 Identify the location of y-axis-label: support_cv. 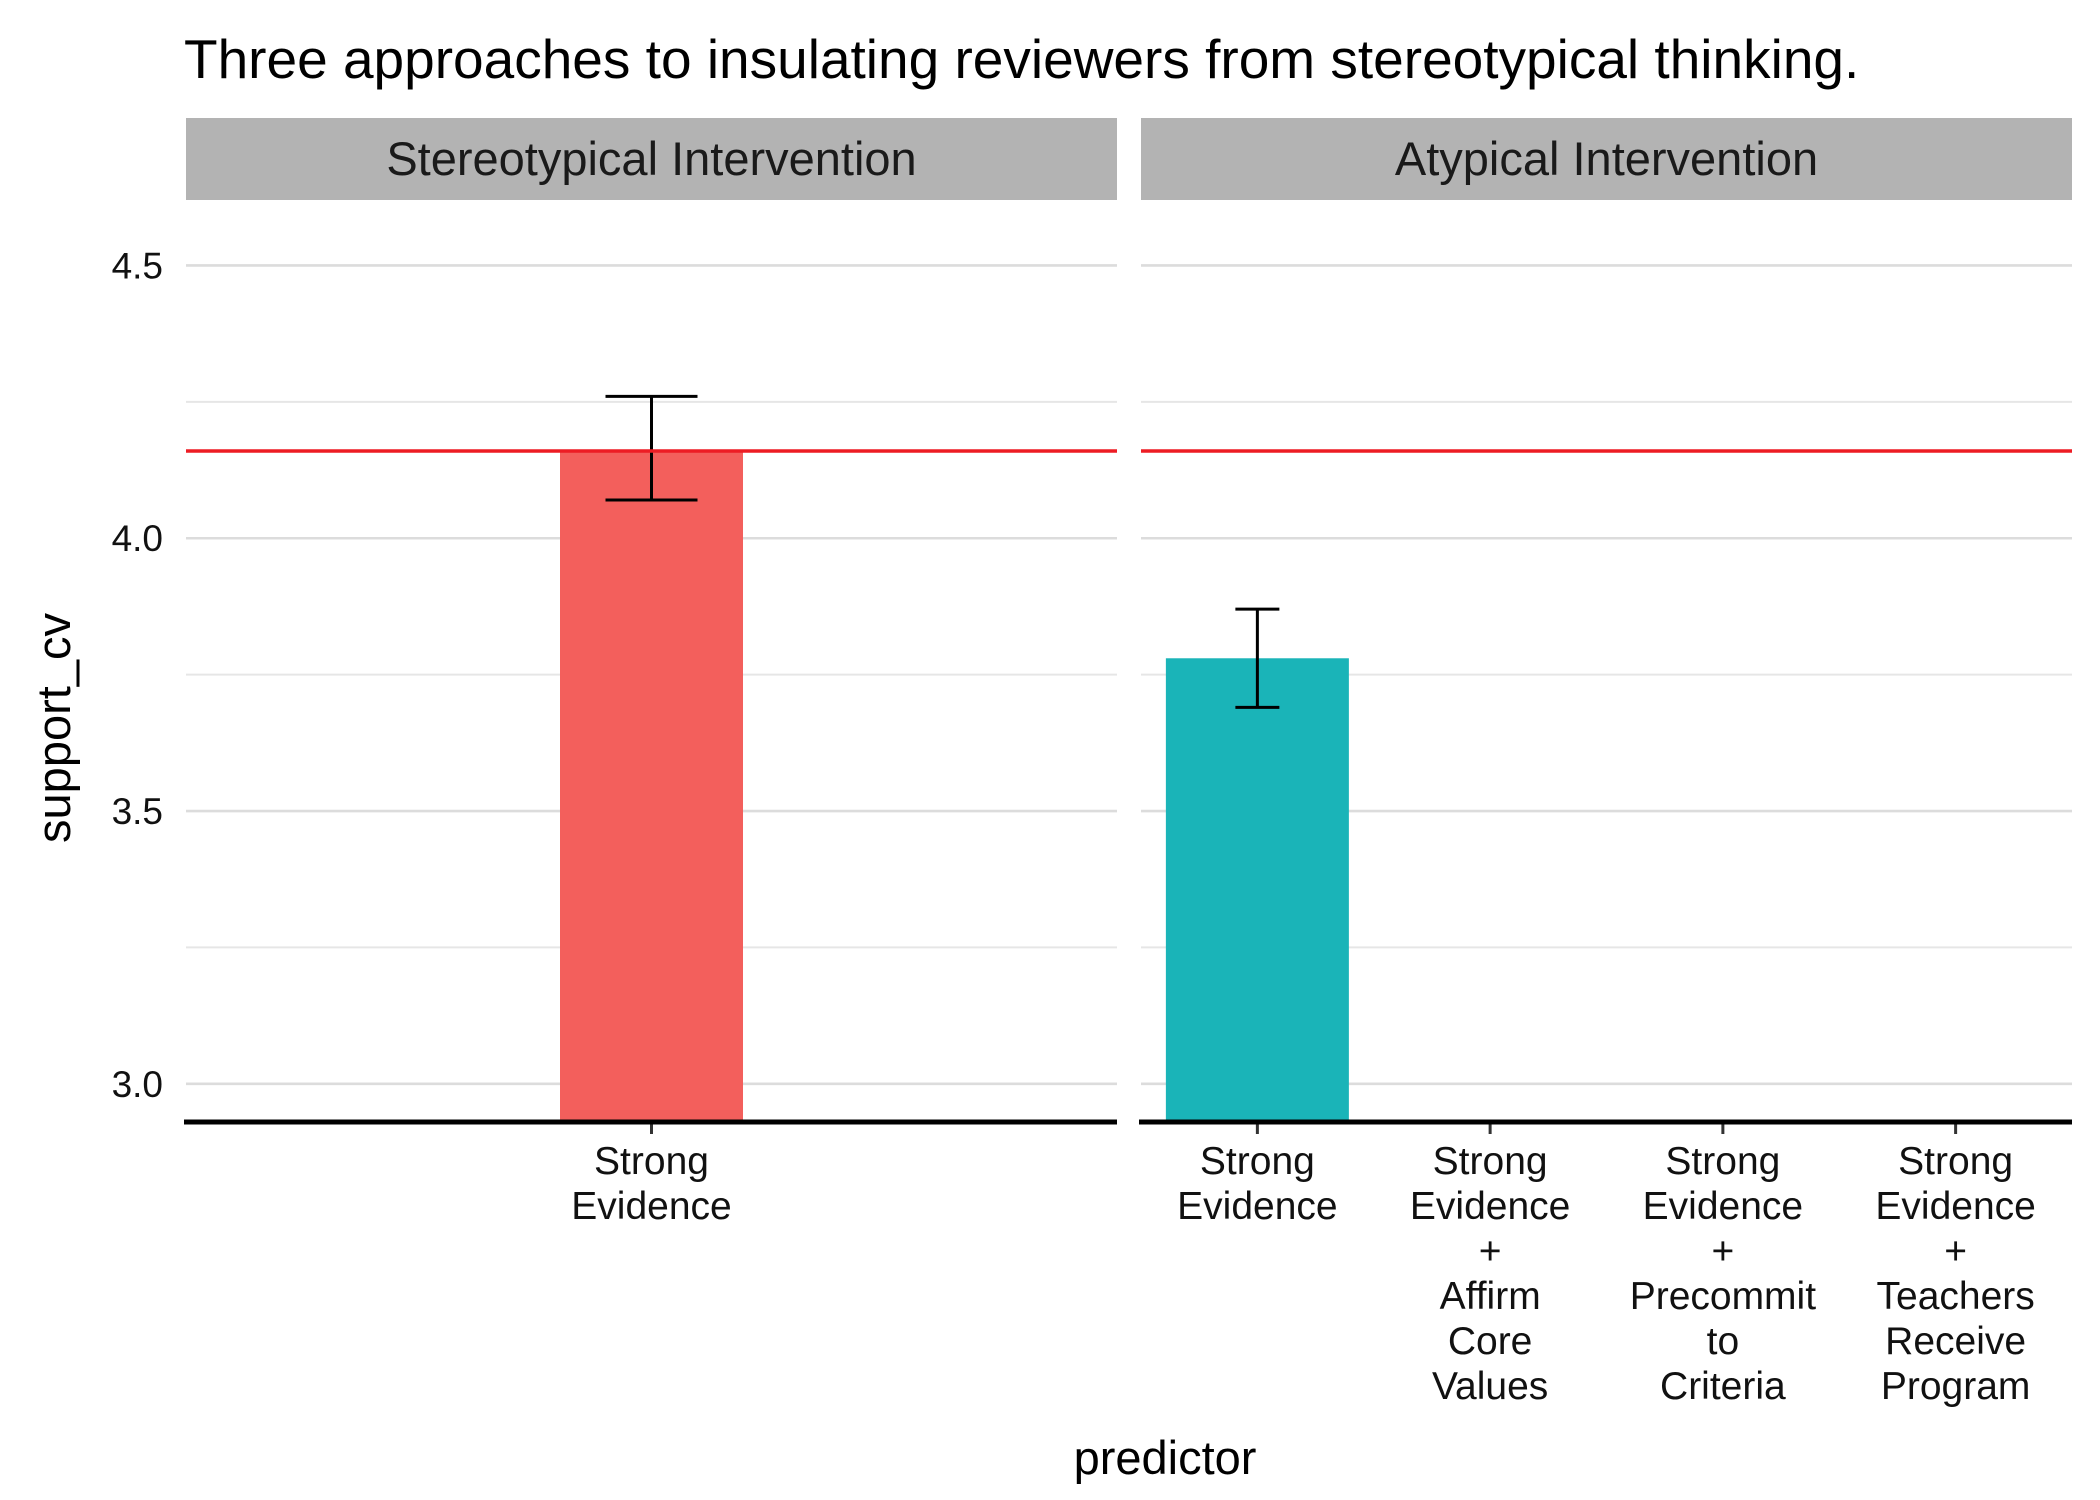
(53, 728).